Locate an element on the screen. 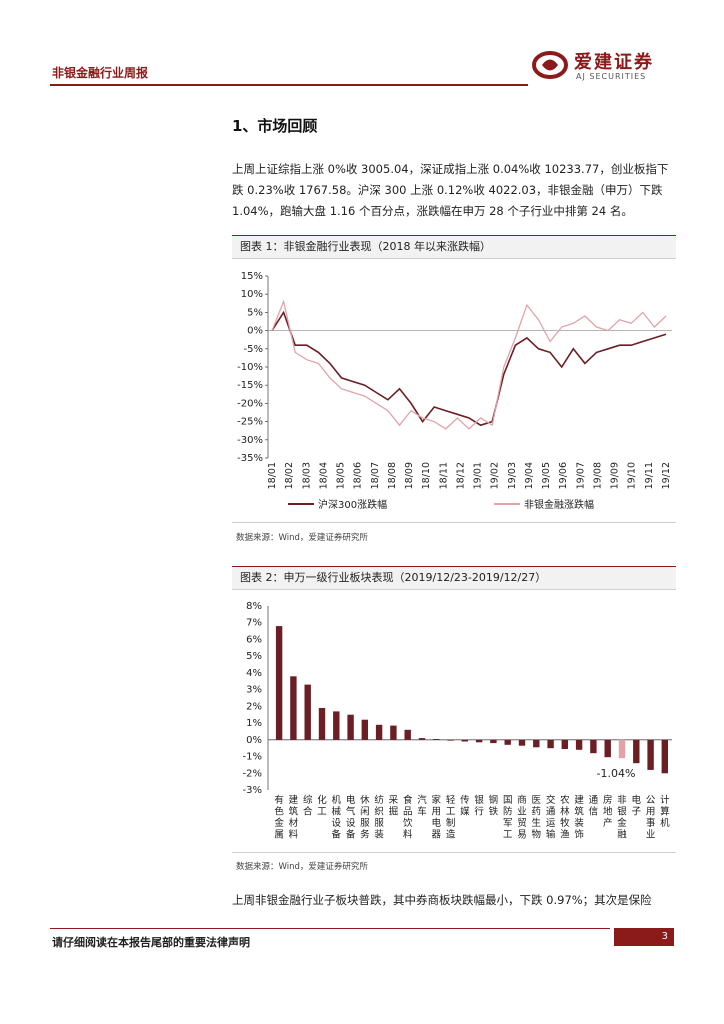 Image resolution: width=724 pixels, height=1024 pixels. x-tick-label: 19/04 is located at coordinates (529, 475).